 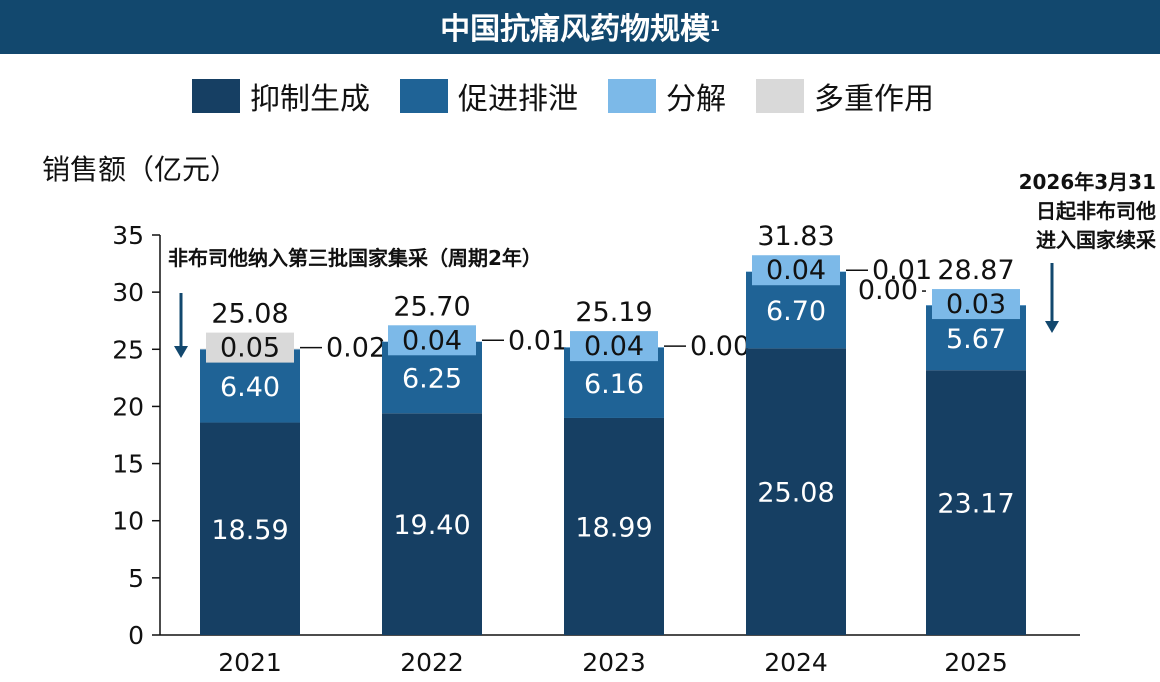 I want to click on annotation-right: 2026年3月31 日起非布司他 进入国家续采, so click(x=1076, y=211).